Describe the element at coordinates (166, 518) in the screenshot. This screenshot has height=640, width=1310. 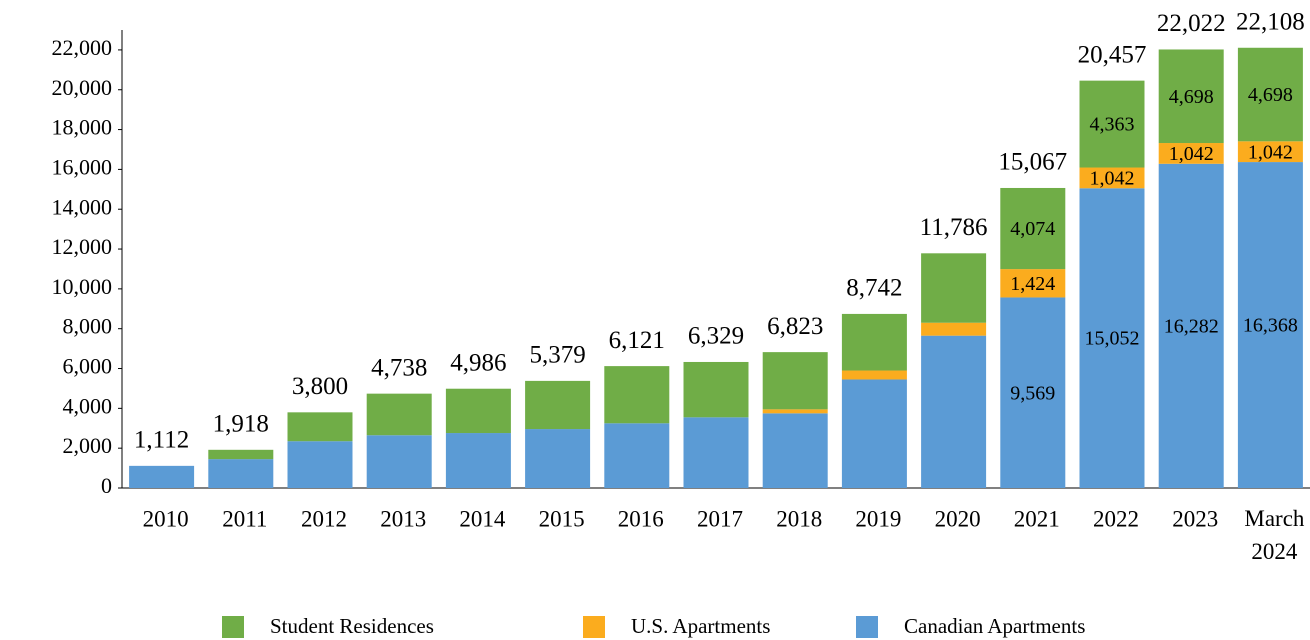
I see `x-tick-label: 2010` at that location.